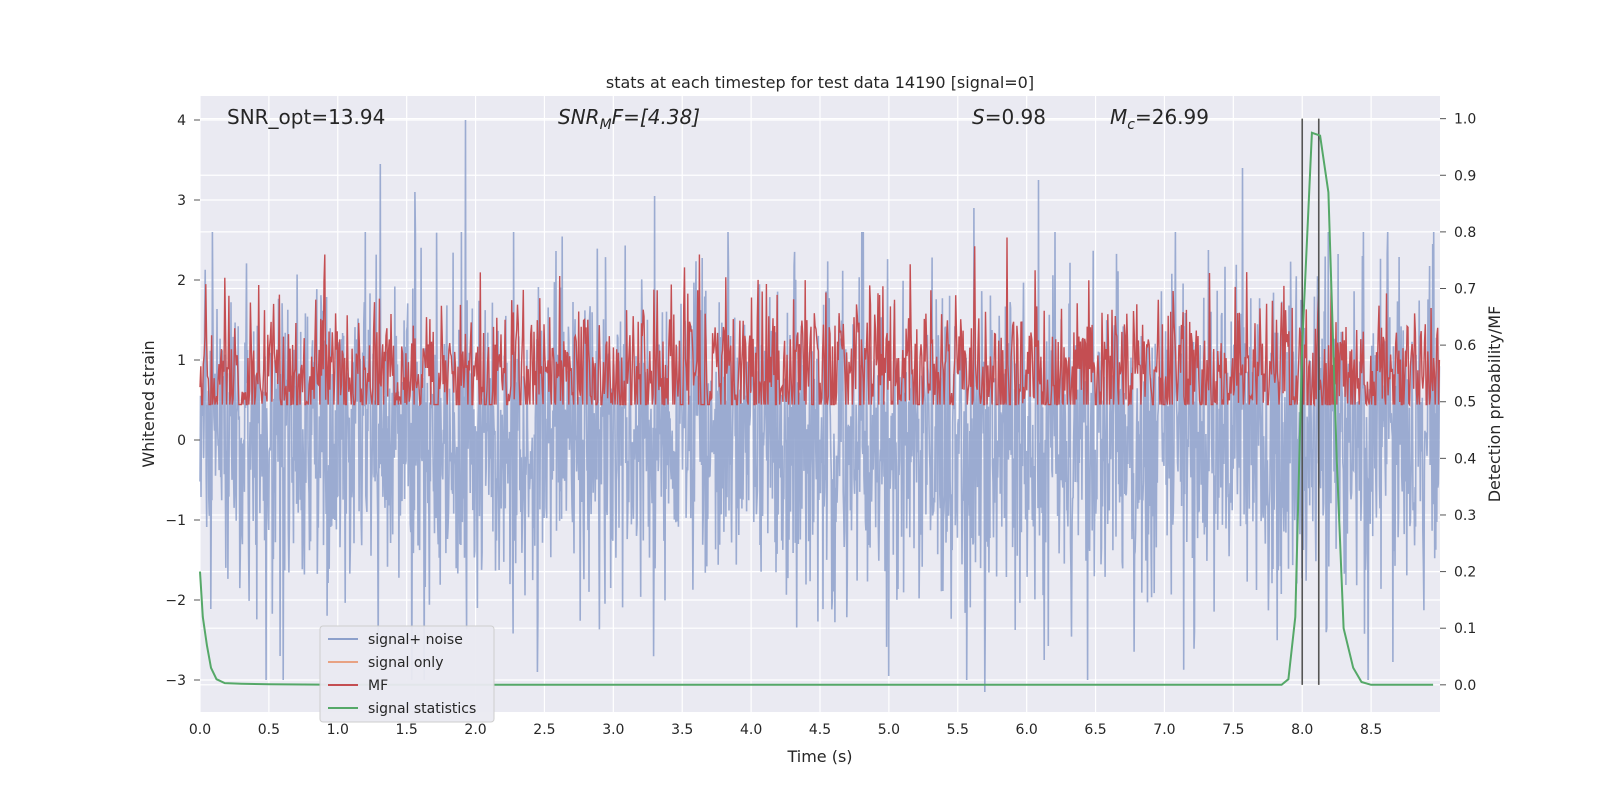 The height and width of the screenshot is (800, 1600). Describe the element at coordinates (1465, 233) in the screenshot. I see `y-tick-label-right: 0.8` at that location.